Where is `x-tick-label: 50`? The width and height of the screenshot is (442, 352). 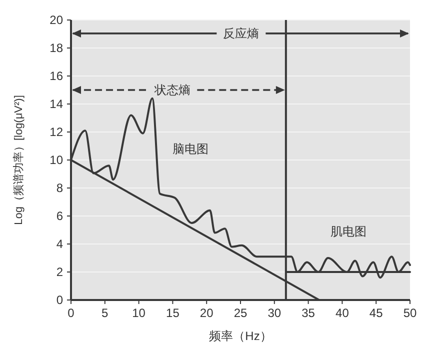 x-tick-label: 50 is located at coordinates (410, 313).